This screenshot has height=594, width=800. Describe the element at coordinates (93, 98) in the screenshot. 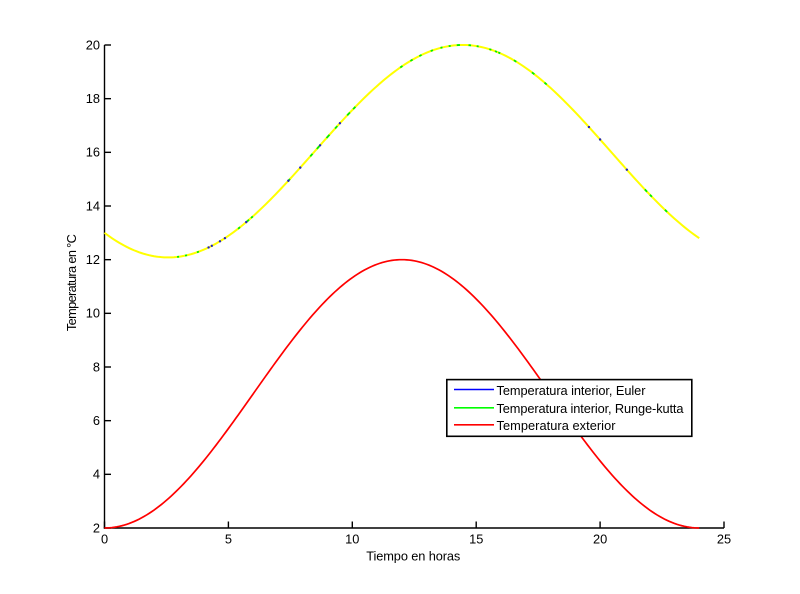

I see `svg-text: 18` at that location.